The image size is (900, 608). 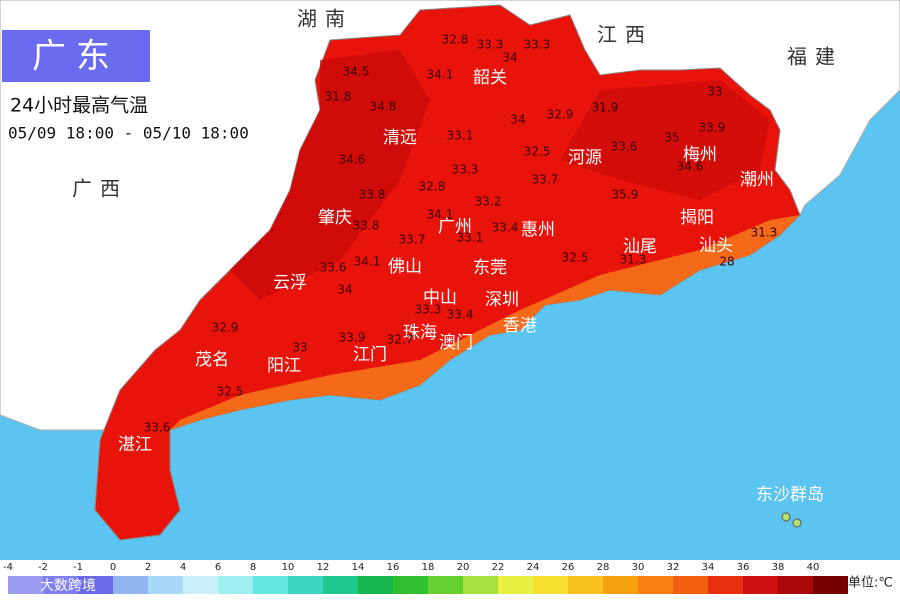 What do you see at coordinates (330, 175) in the screenshot?
I see `hot-zone` at bounding box center [330, 175].